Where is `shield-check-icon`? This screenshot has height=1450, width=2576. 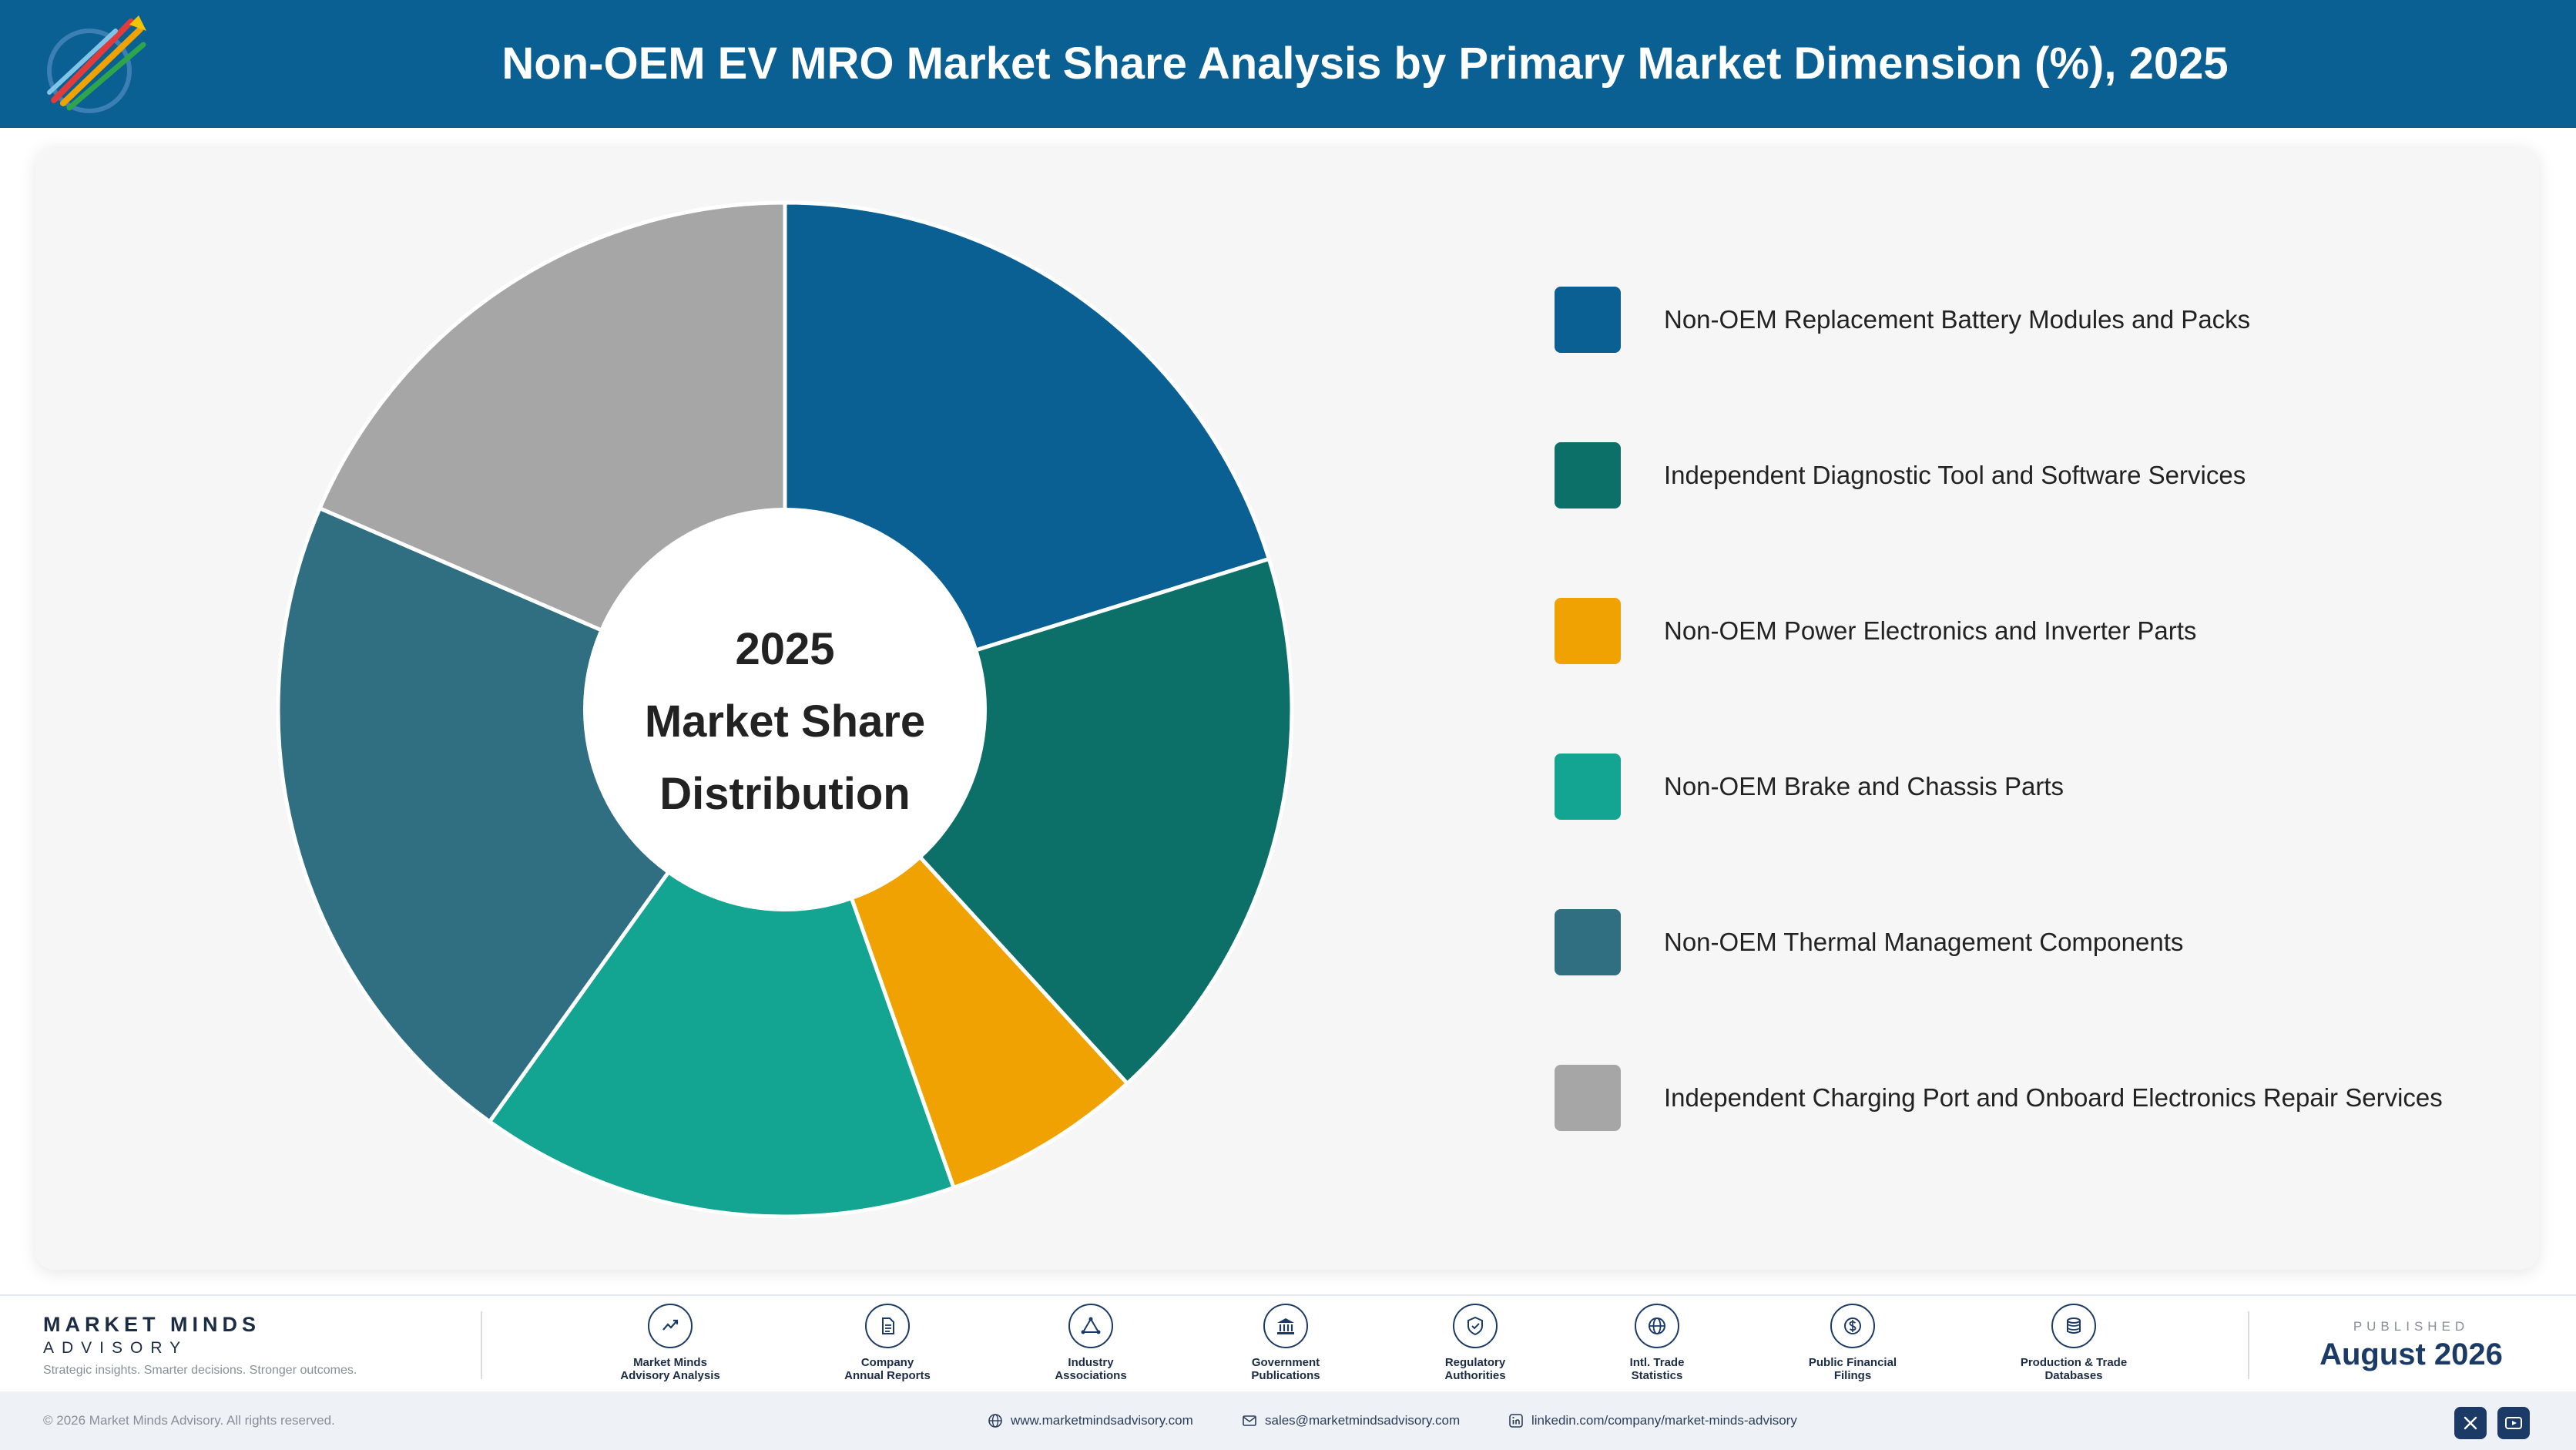 shield-check-icon is located at coordinates (1475, 1326).